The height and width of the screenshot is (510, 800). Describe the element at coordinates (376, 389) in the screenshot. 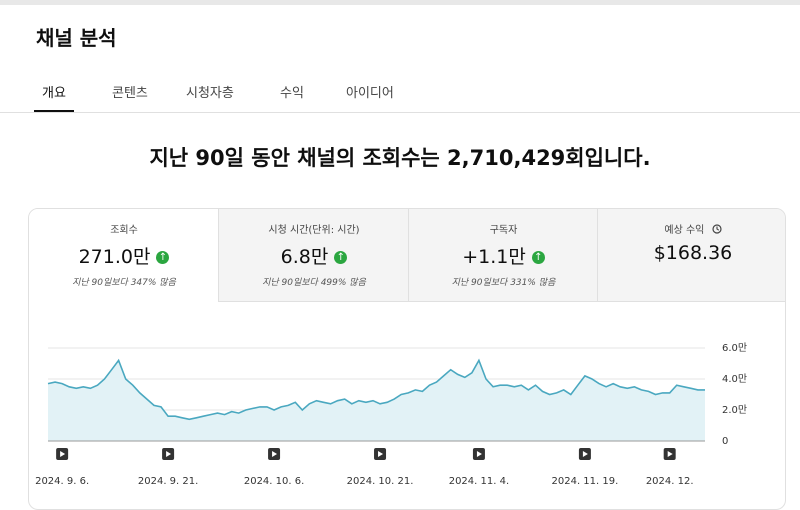

I see `line` at that location.